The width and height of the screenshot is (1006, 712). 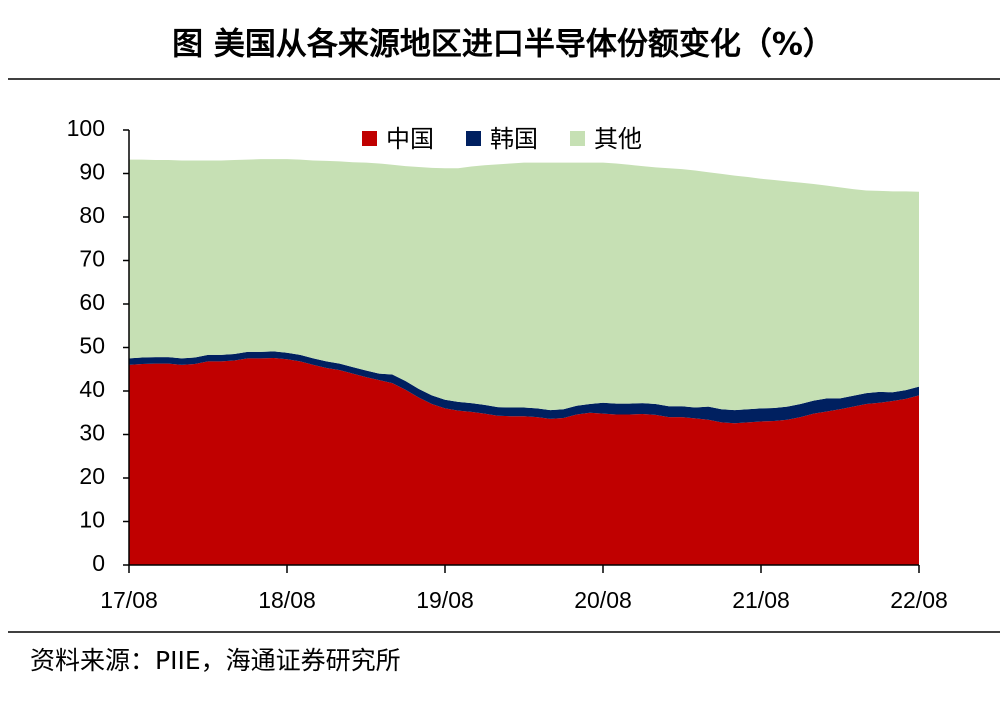 What do you see at coordinates (92, 172) in the screenshot?
I see `y-tick-label: 90` at bounding box center [92, 172].